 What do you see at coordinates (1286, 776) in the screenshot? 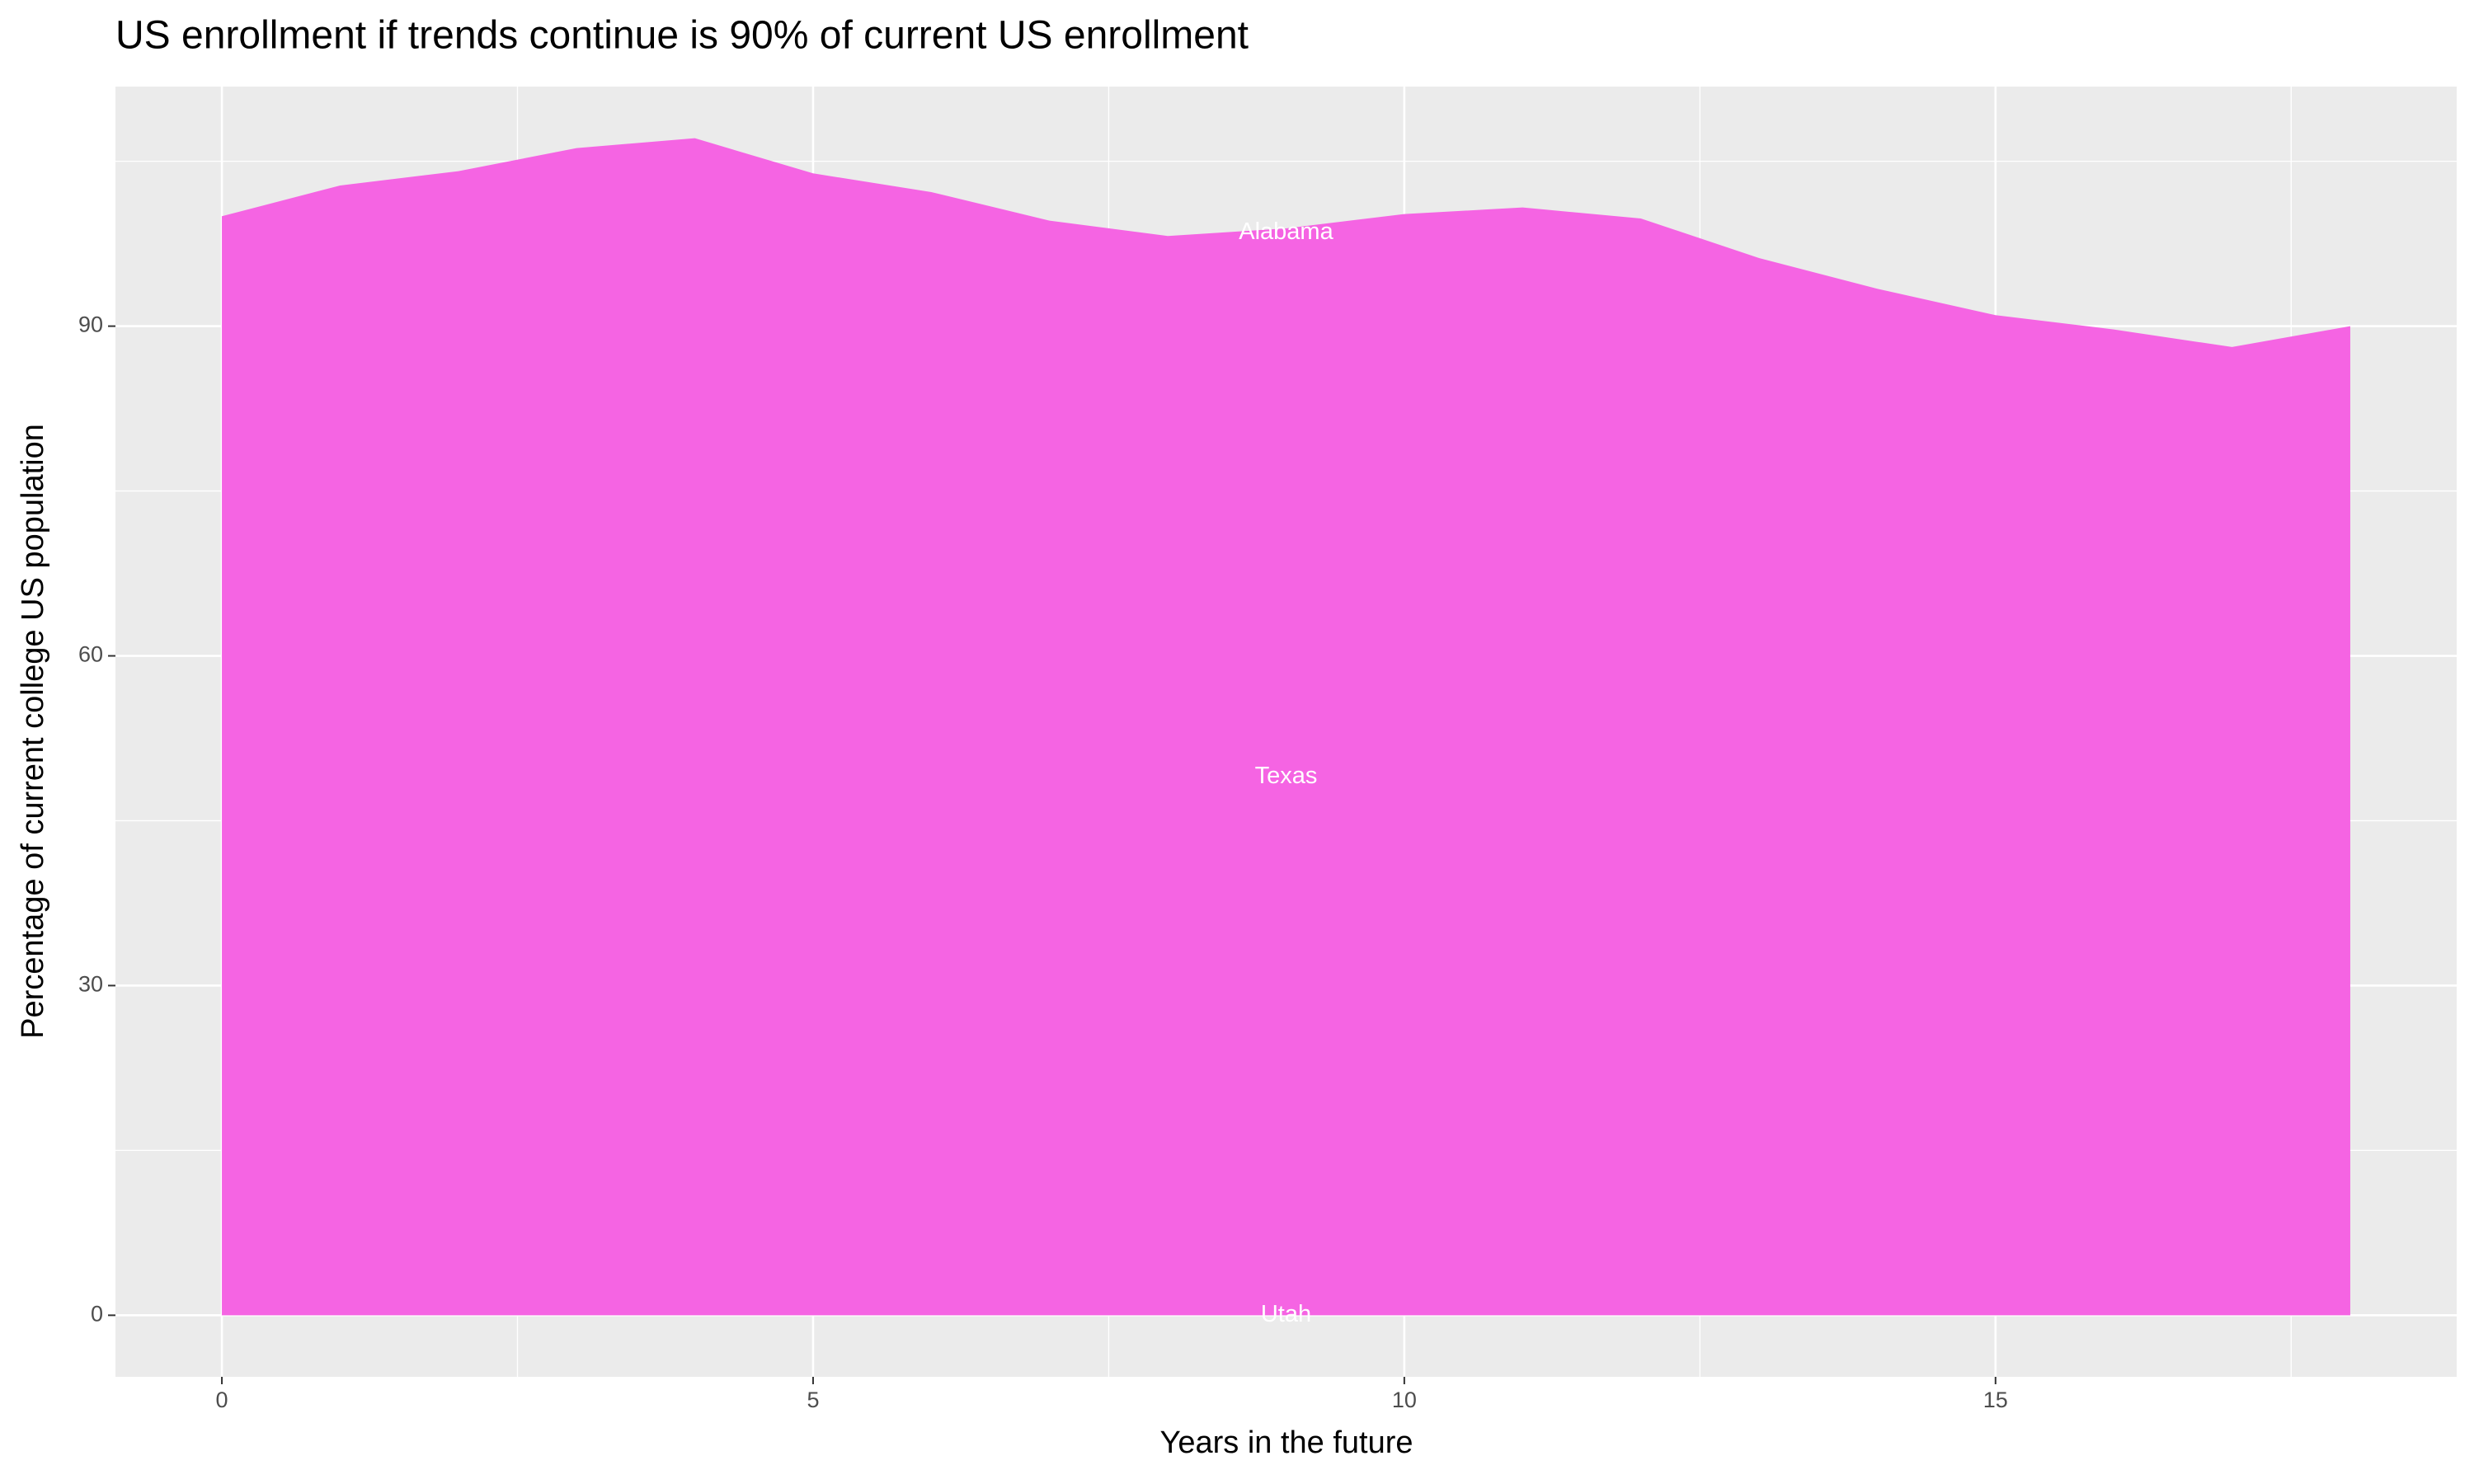
I see `annotation: Texas` at bounding box center [1286, 776].